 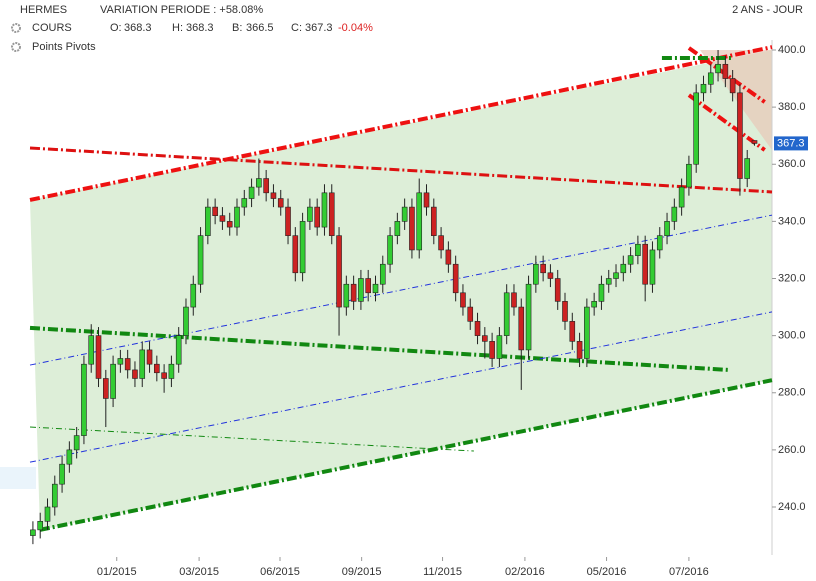 I want to click on close-value: 367.3, so click(x=319, y=28).